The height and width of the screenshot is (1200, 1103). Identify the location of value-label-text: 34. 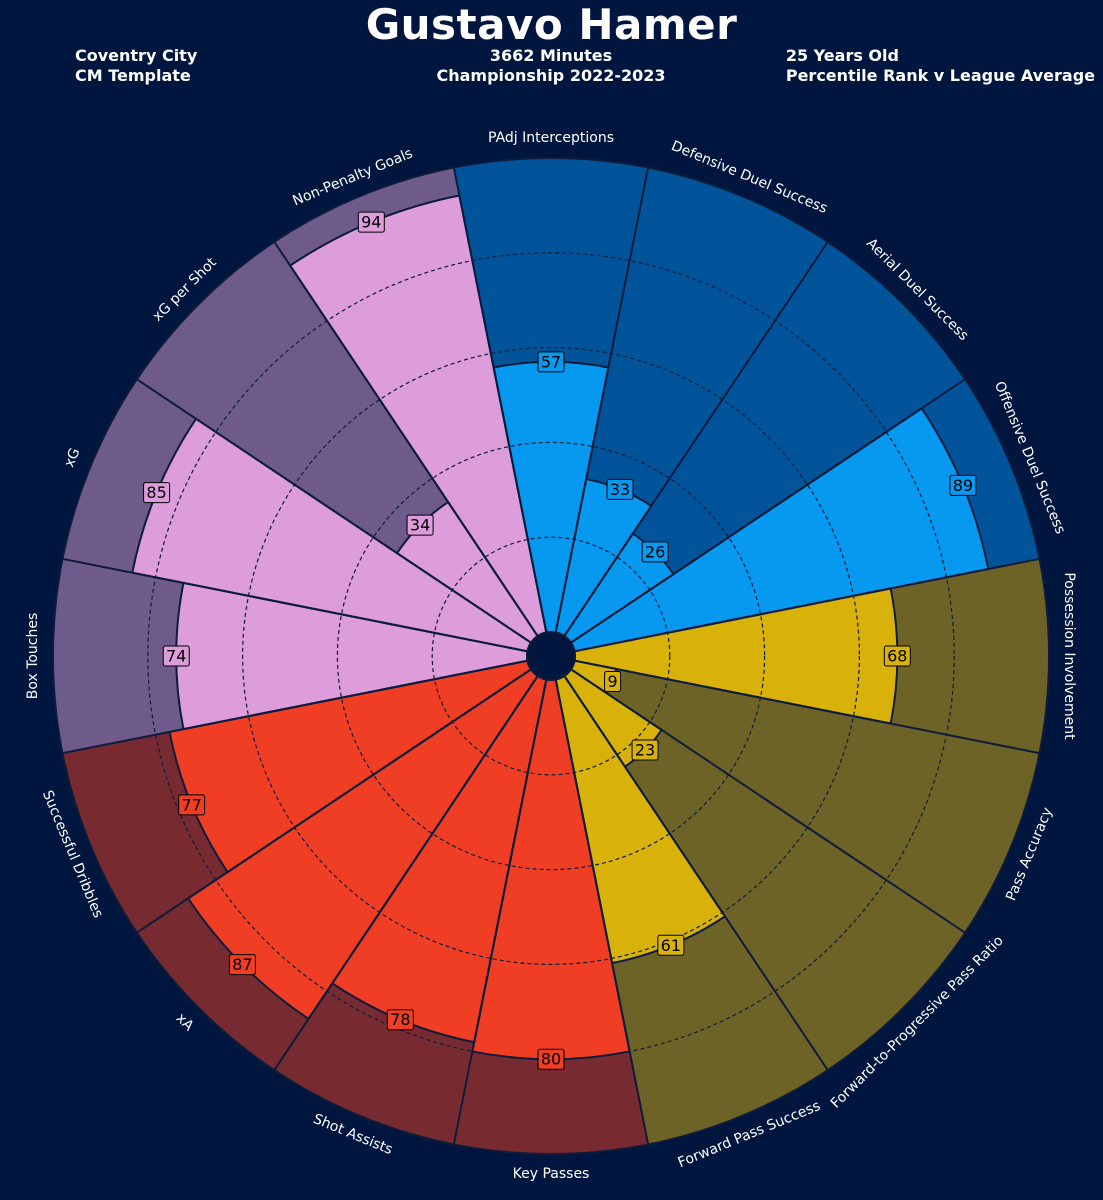
(420, 525).